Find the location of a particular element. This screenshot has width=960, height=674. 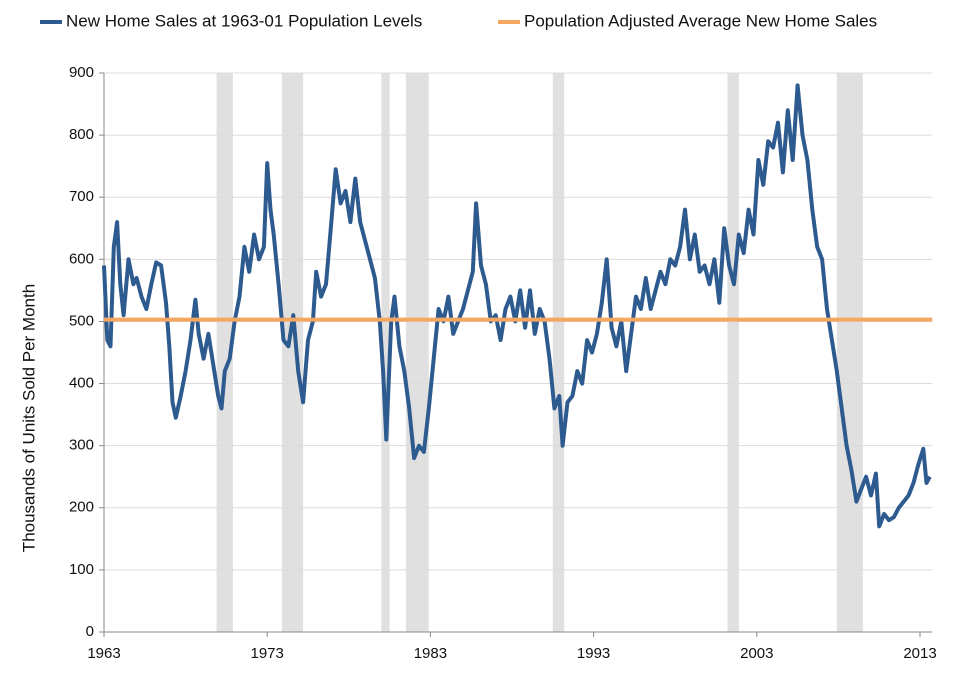

x-tick-label: 1963 is located at coordinates (103, 653).